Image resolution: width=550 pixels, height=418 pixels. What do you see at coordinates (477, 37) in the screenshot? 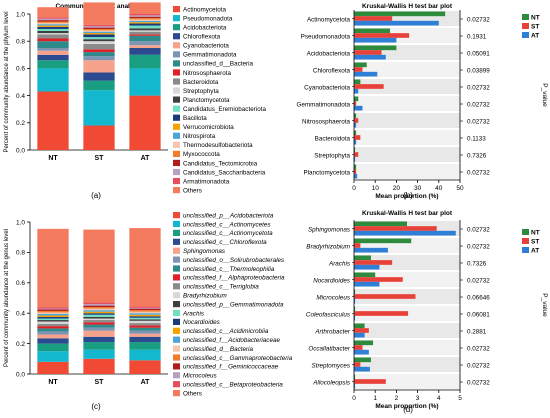
I see `p-value: 0.1931` at bounding box center [477, 37].